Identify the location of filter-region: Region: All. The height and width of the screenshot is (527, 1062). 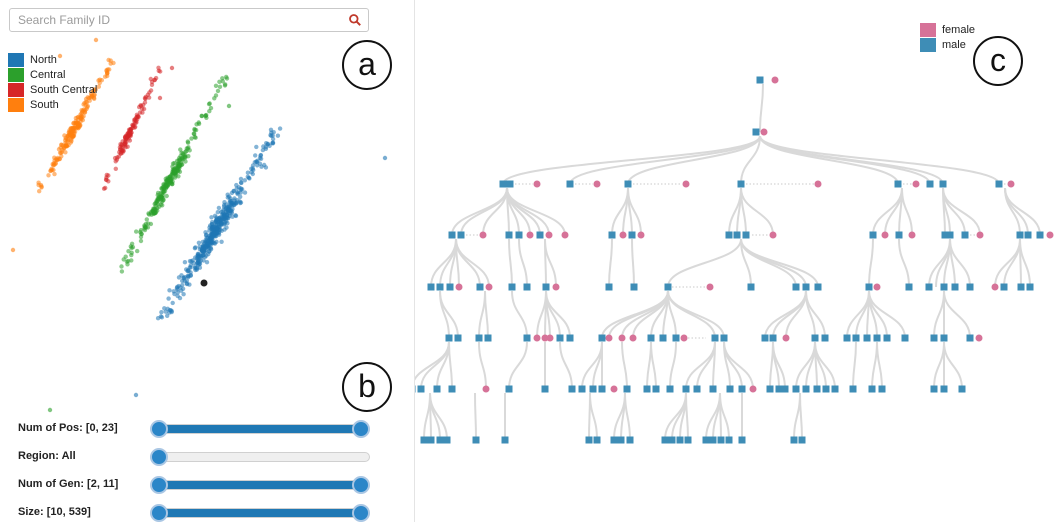
(207, 456).